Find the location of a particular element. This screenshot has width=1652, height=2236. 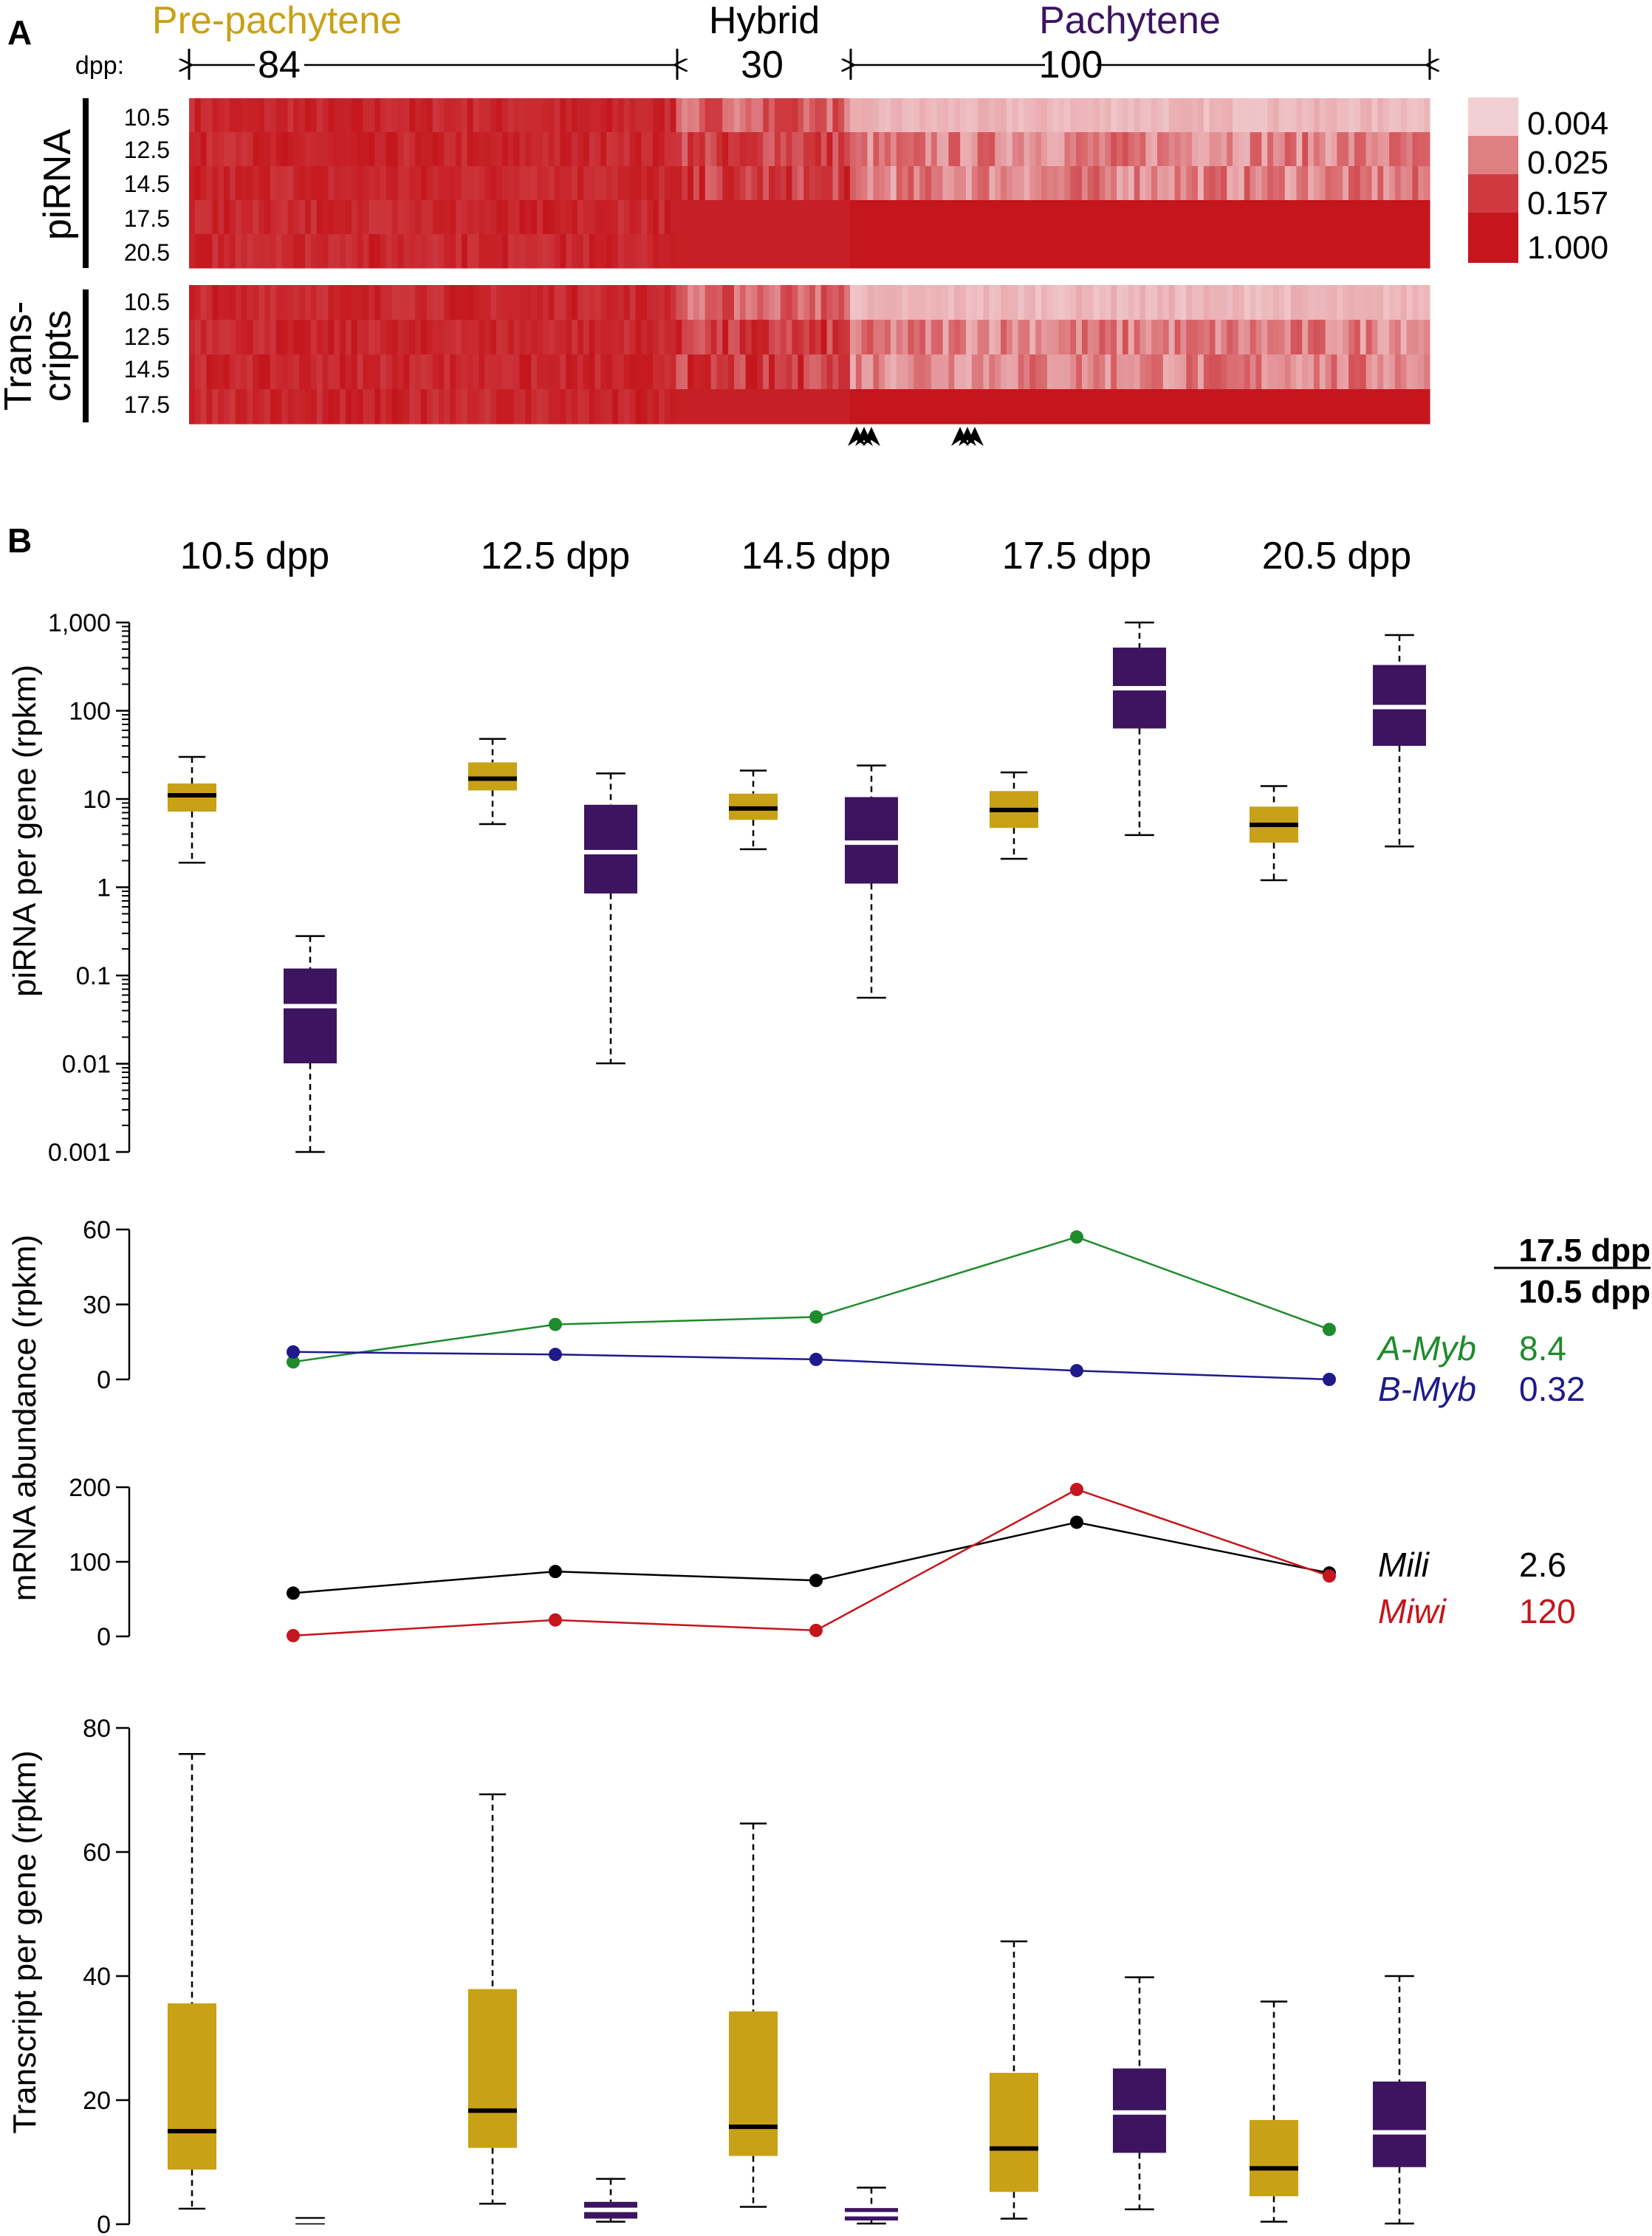

legend-miwi: Miwi is located at coordinates (1412, 1611).